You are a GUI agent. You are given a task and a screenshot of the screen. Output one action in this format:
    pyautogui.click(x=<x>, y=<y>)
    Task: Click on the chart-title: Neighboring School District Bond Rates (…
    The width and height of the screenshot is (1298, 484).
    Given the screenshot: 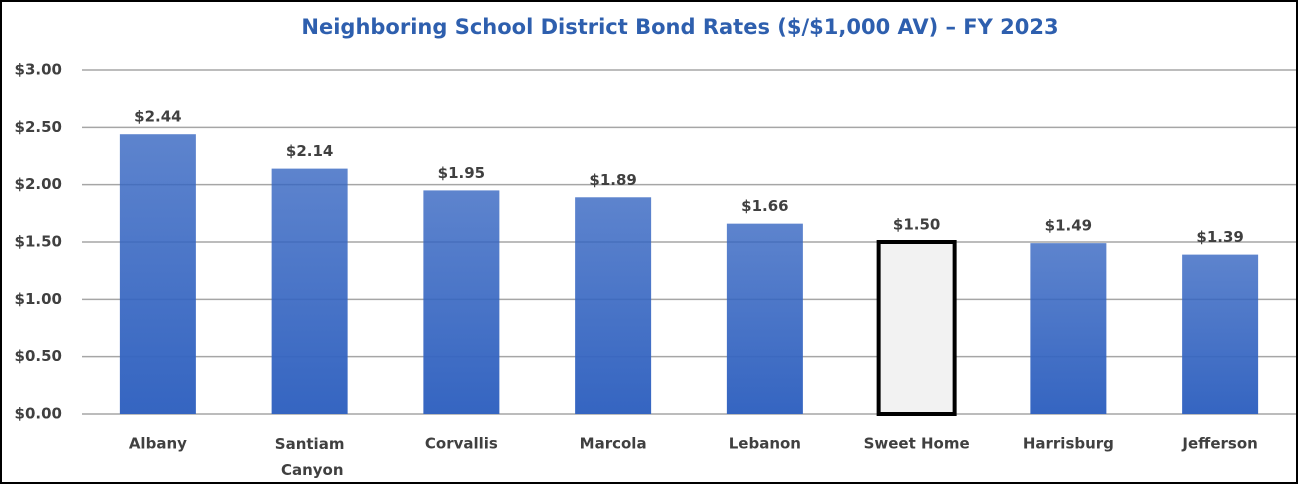 What is the action you would take?
    pyautogui.click(x=679, y=27)
    